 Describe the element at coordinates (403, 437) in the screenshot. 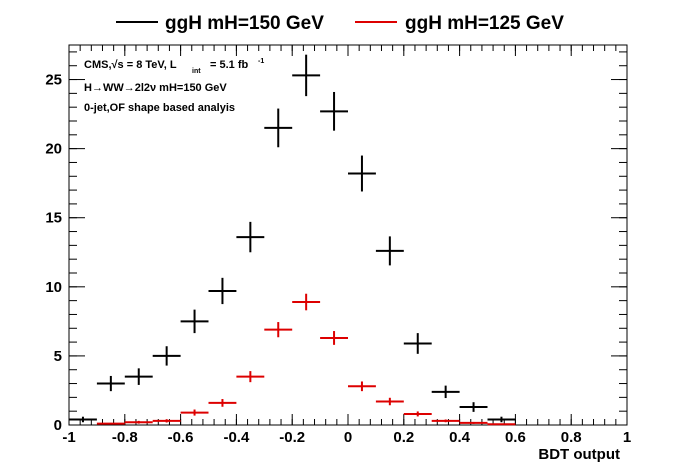

I see `x-tick-label: 0.2` at that location.